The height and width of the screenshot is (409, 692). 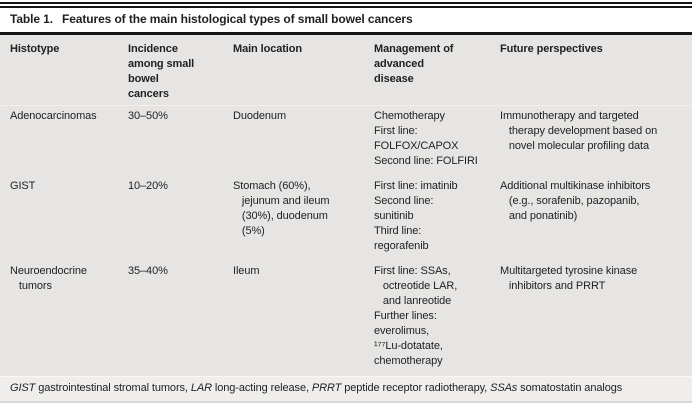 I want to click on footnote-text: gastrointestinal stromal tumors,, so click(x=113, y=388).